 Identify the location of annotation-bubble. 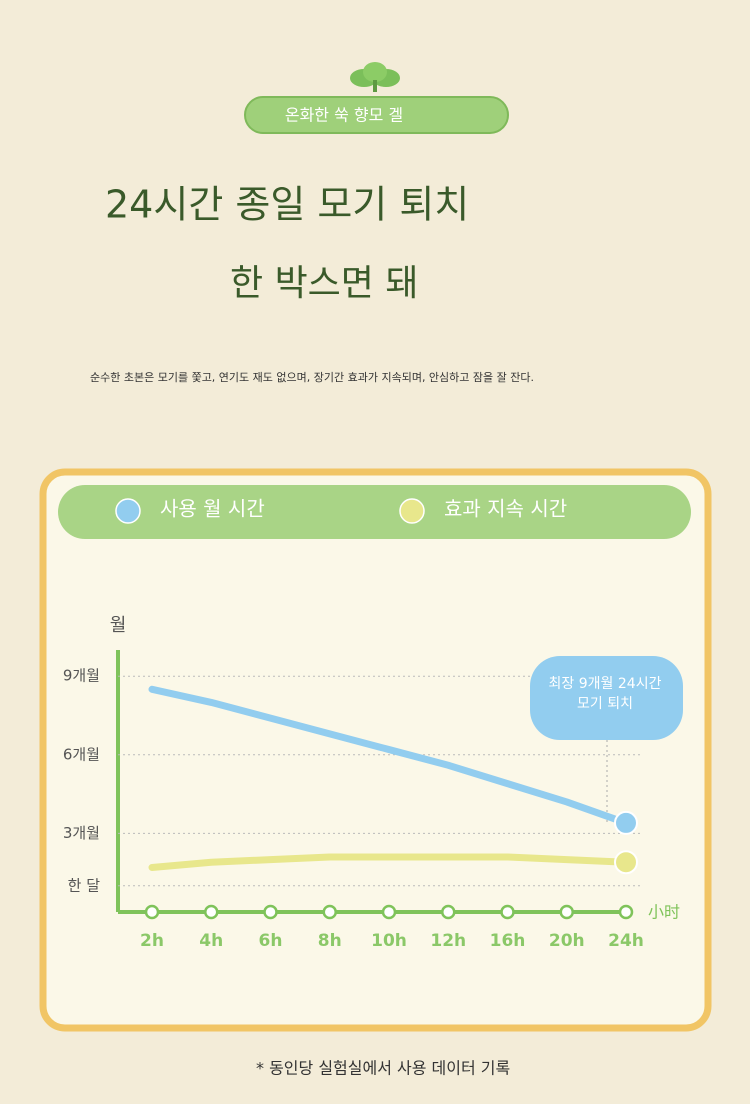
(606, 698).